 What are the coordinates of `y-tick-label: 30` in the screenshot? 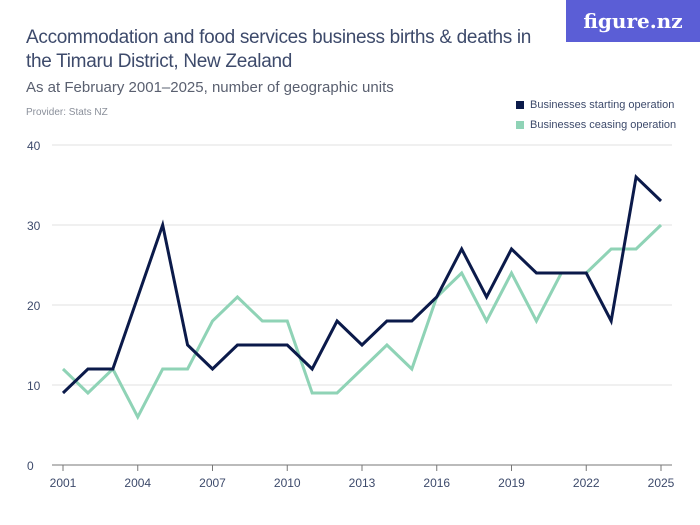 It's located at (34, 226).